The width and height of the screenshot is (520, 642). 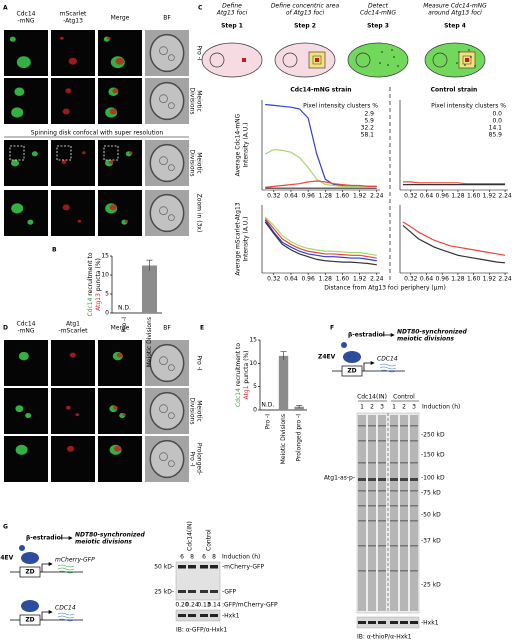 I want to click on column-header: Cdc14, so click(x=26, y=324).